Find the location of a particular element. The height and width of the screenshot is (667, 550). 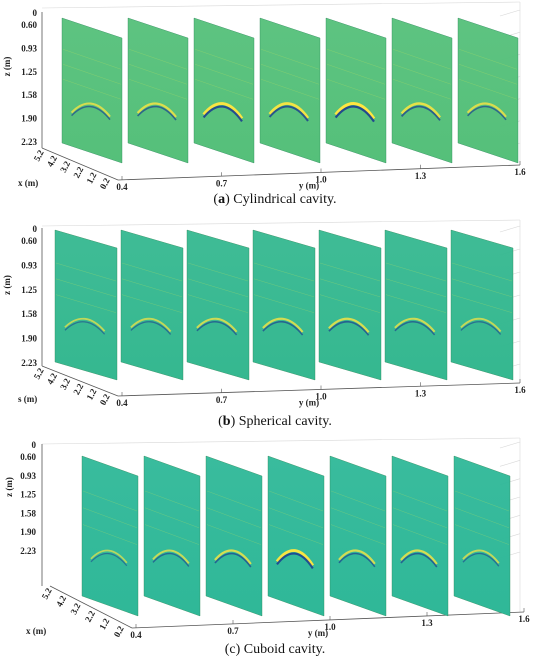

x-axis-line-b is located at coordinates (80, 381).